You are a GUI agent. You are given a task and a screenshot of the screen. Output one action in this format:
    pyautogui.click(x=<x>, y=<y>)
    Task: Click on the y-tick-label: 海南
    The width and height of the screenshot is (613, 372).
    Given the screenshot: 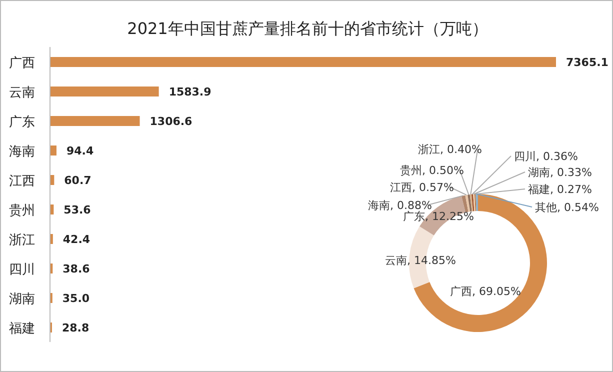 What is the action you would take?
    pyautogui.click(x=22, y=152)
    